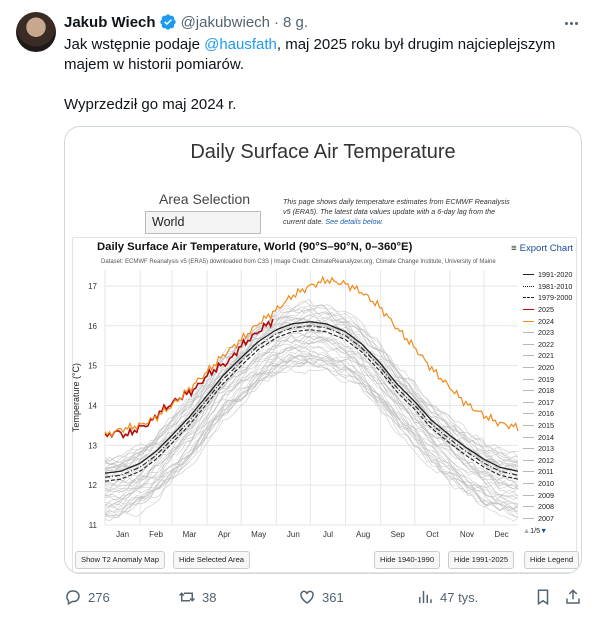 This screenshot has height=619, width=598. What do you see at coordinates (547, 495) in the screenshot?
I see `legend-item: 2009` at bounding box center [547, 495].